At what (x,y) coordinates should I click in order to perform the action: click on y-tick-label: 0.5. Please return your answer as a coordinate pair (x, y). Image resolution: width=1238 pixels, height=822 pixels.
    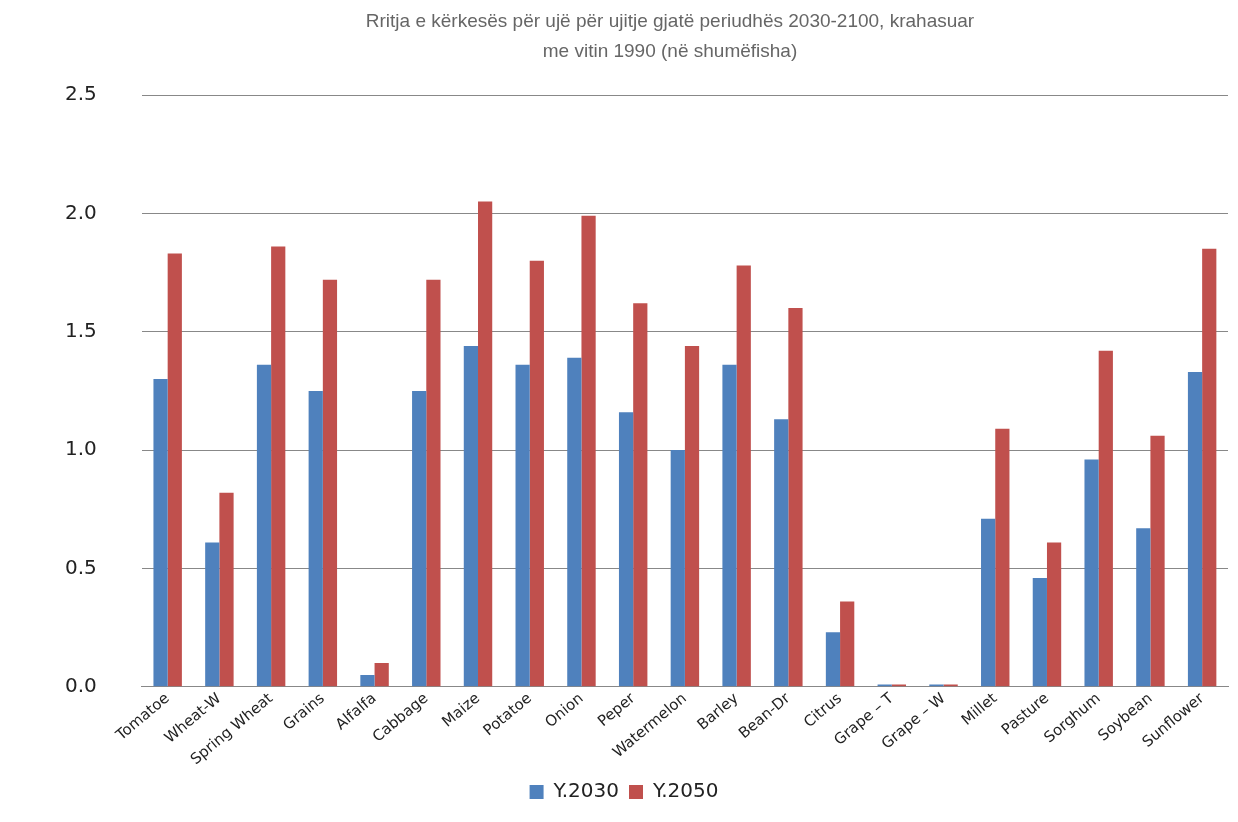
    Looking at the image, I should click on (80, 566).